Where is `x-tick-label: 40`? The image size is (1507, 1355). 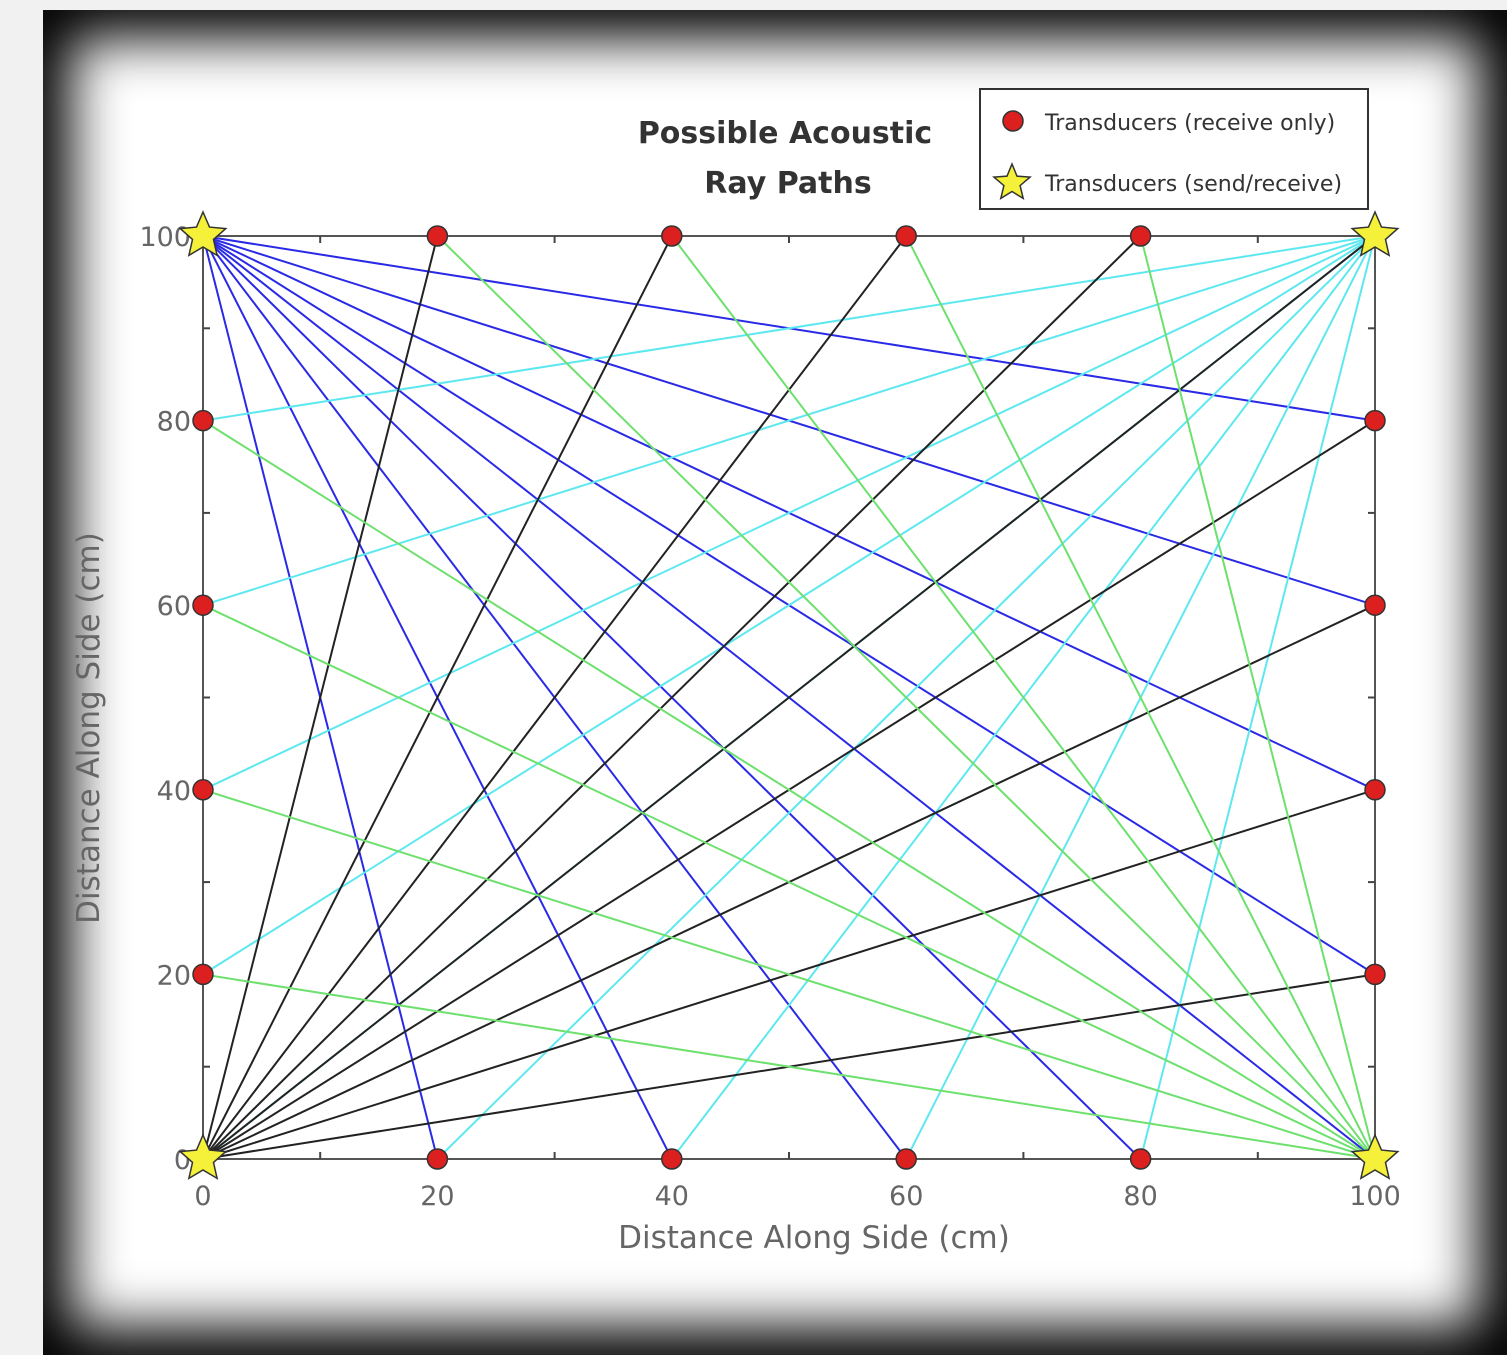 x-tick-label: 40 is located at coordinates (672, 1196).